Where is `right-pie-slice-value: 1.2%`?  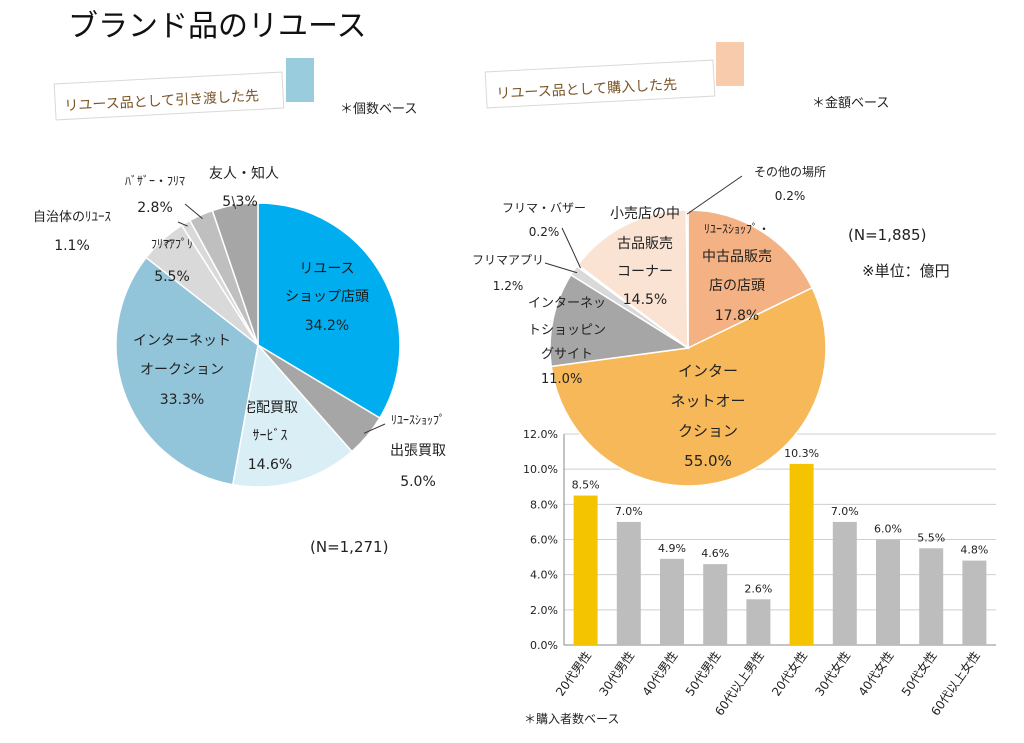
right-pie-slice-value: 1.2% is located at coordinates (508, 286).